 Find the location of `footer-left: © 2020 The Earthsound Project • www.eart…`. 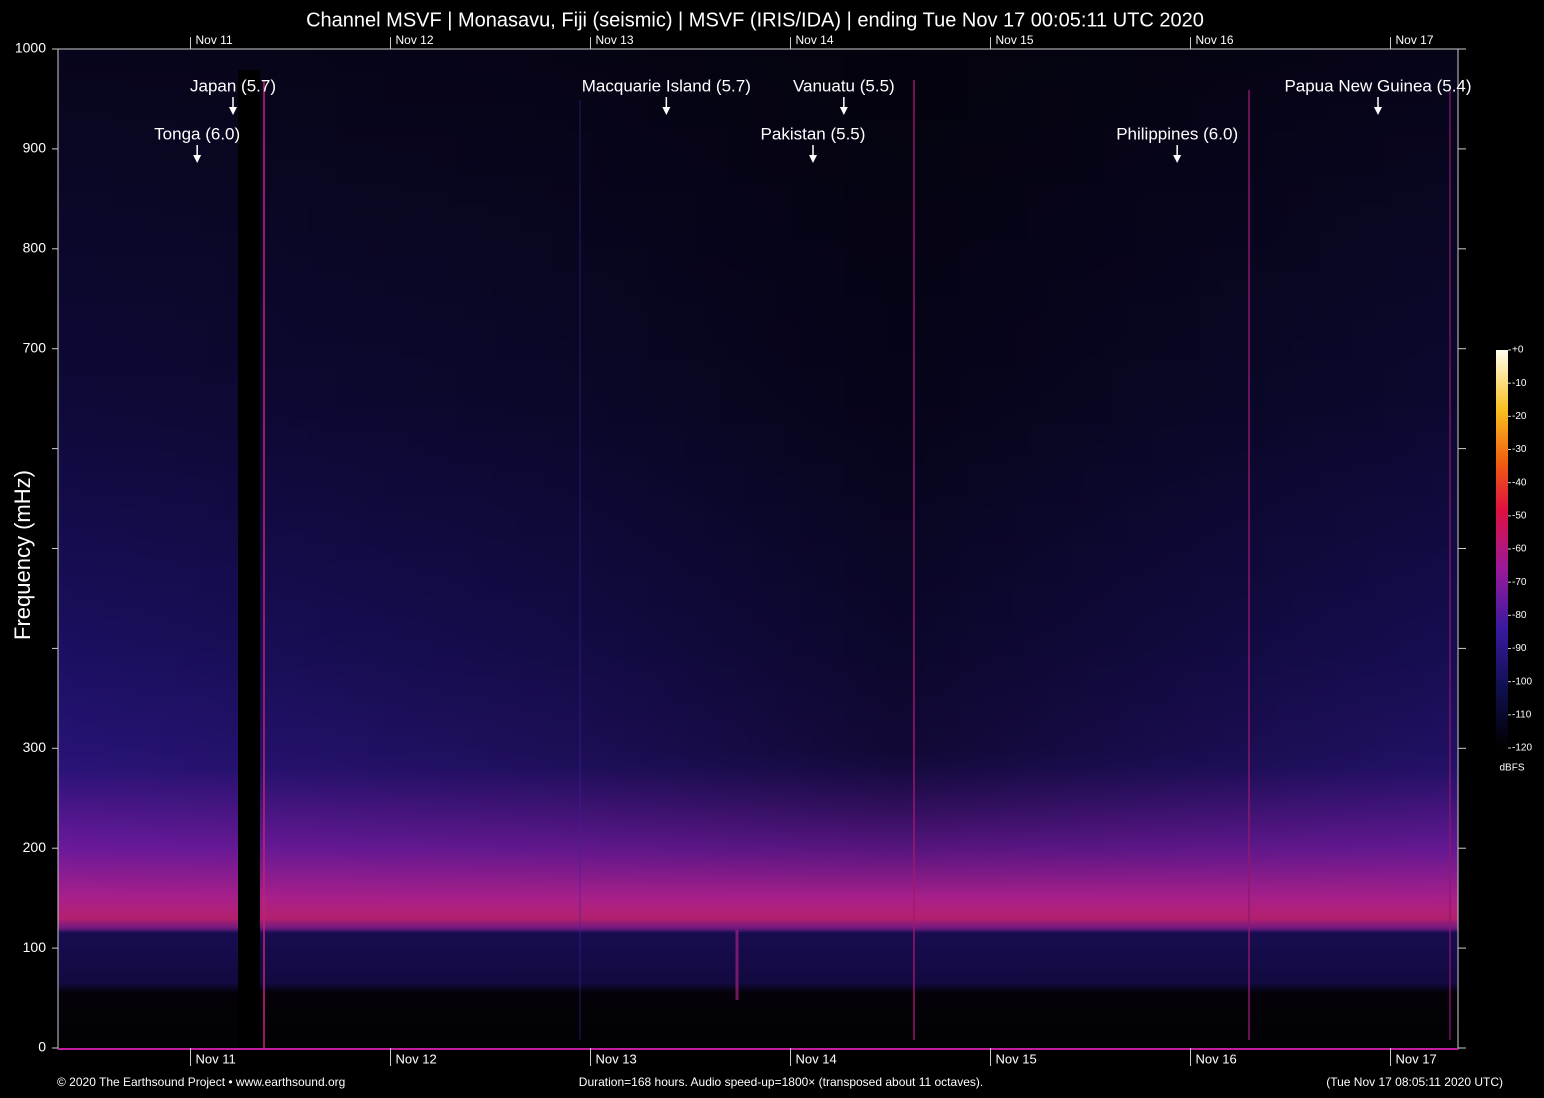

footer-left: © 2020 The Earthsound Project • www.eart… is located at coordinates (201, 1082).